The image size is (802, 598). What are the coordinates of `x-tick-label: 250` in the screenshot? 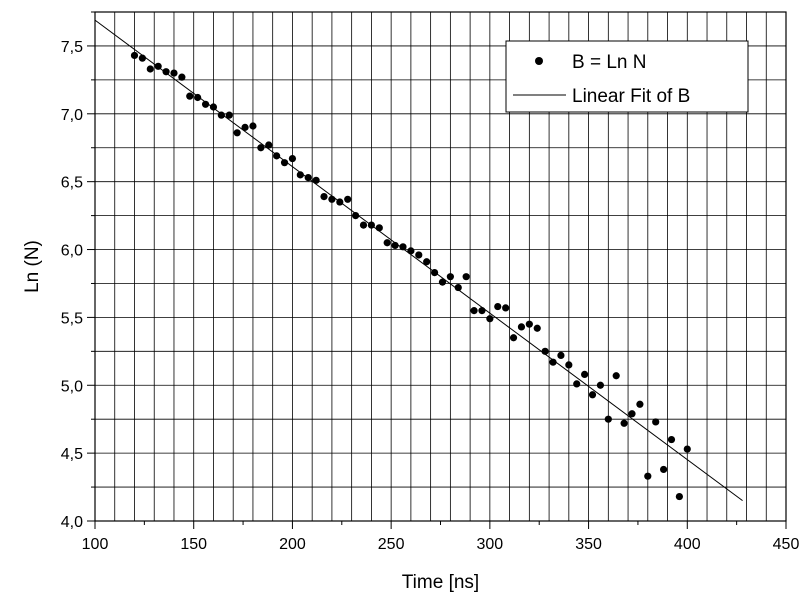 It's located at (391, 544).